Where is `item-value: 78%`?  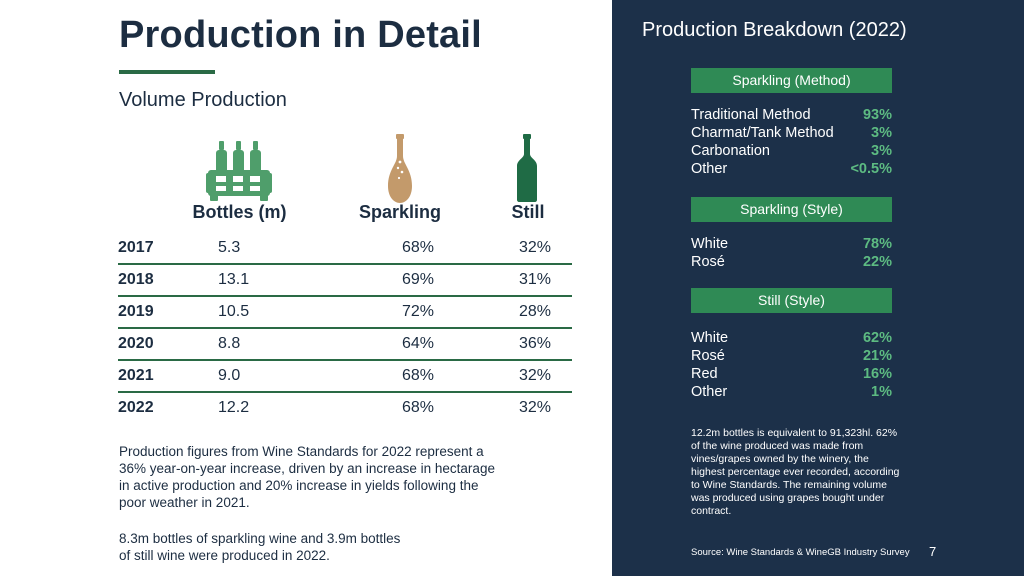 item-value: 78% is located at coordinates (877, 244).